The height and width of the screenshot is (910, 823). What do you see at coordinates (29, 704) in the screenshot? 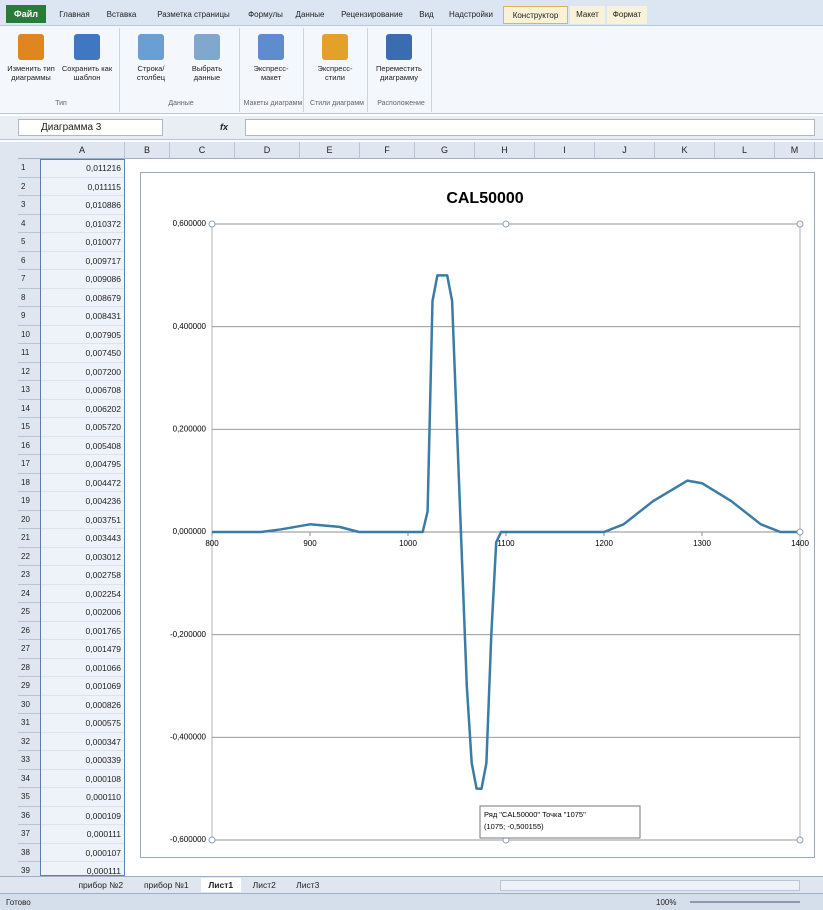
I see `row-header: 30` at bounding box center [29, 704].